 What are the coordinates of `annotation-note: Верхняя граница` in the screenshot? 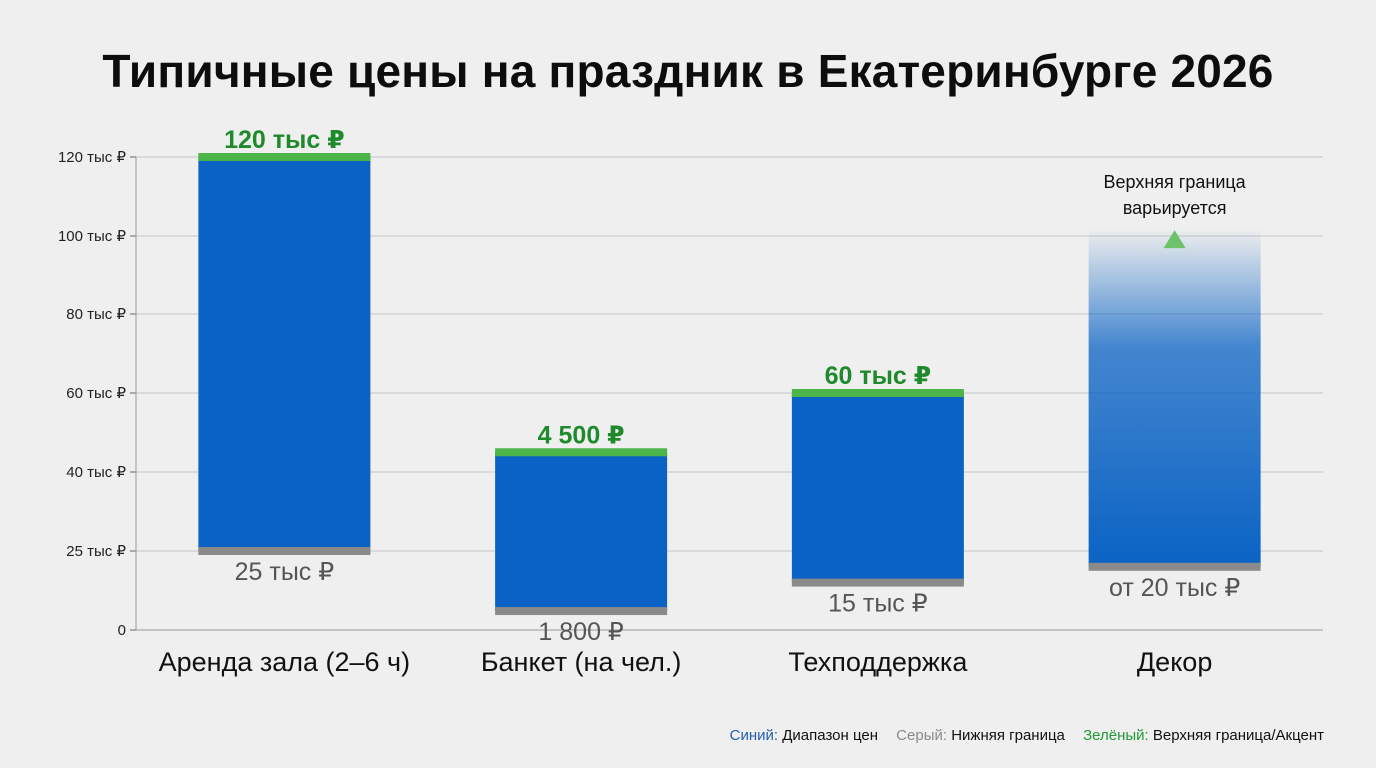 It's located at (1175, 182).